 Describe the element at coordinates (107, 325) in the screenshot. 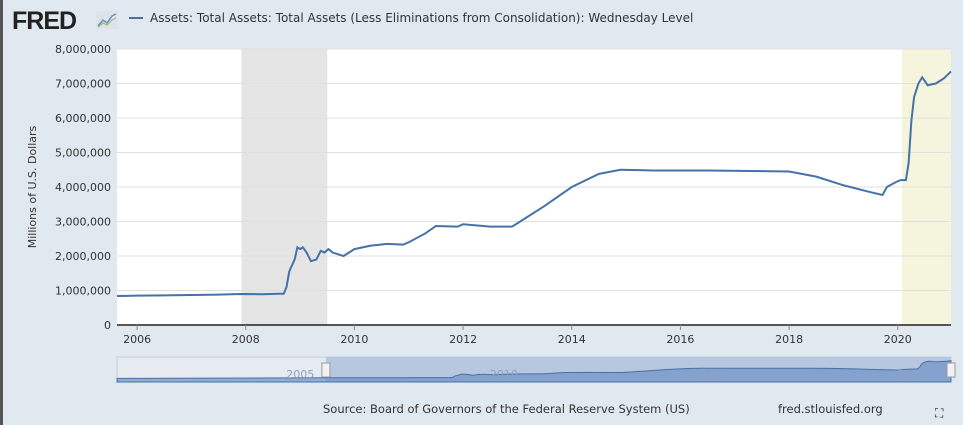

I see `y-tick-label: 0` at that location.